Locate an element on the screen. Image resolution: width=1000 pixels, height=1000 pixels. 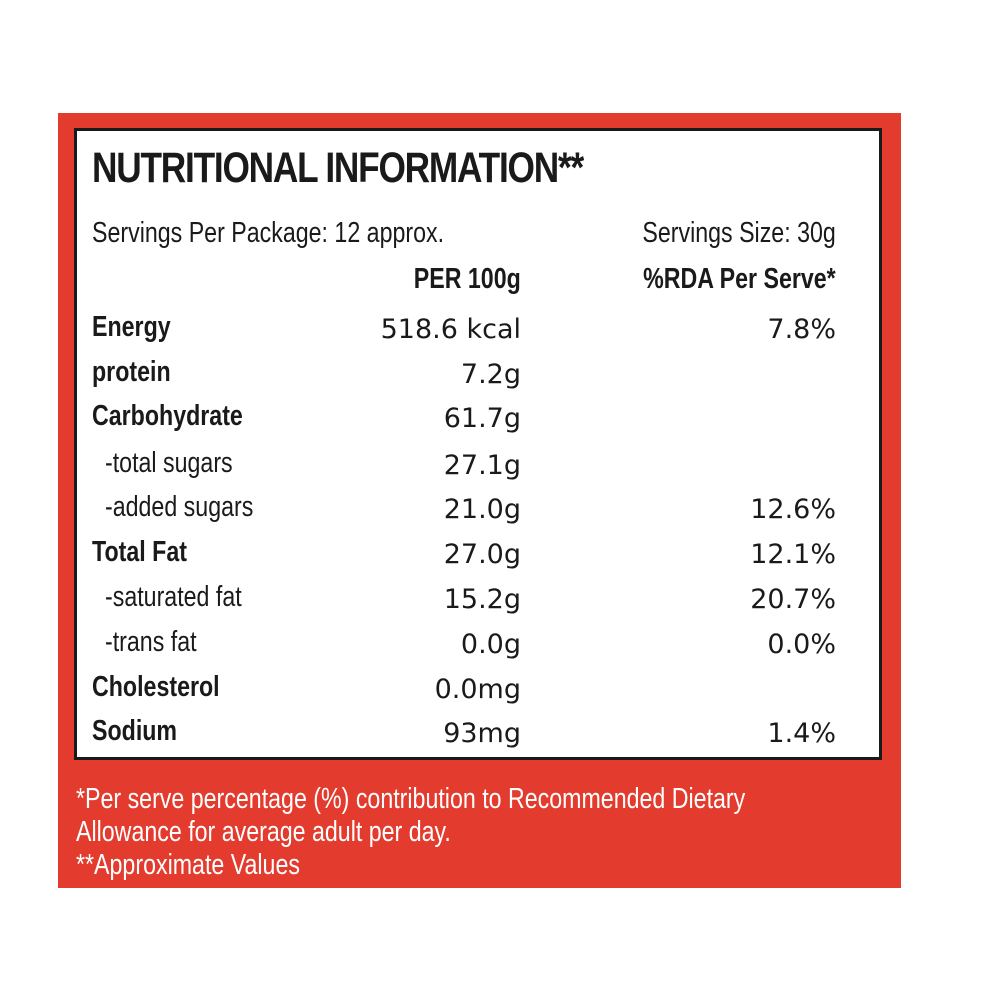
nutrient-label-trans-fat: -trans fat is located at coordinates (151, 642).